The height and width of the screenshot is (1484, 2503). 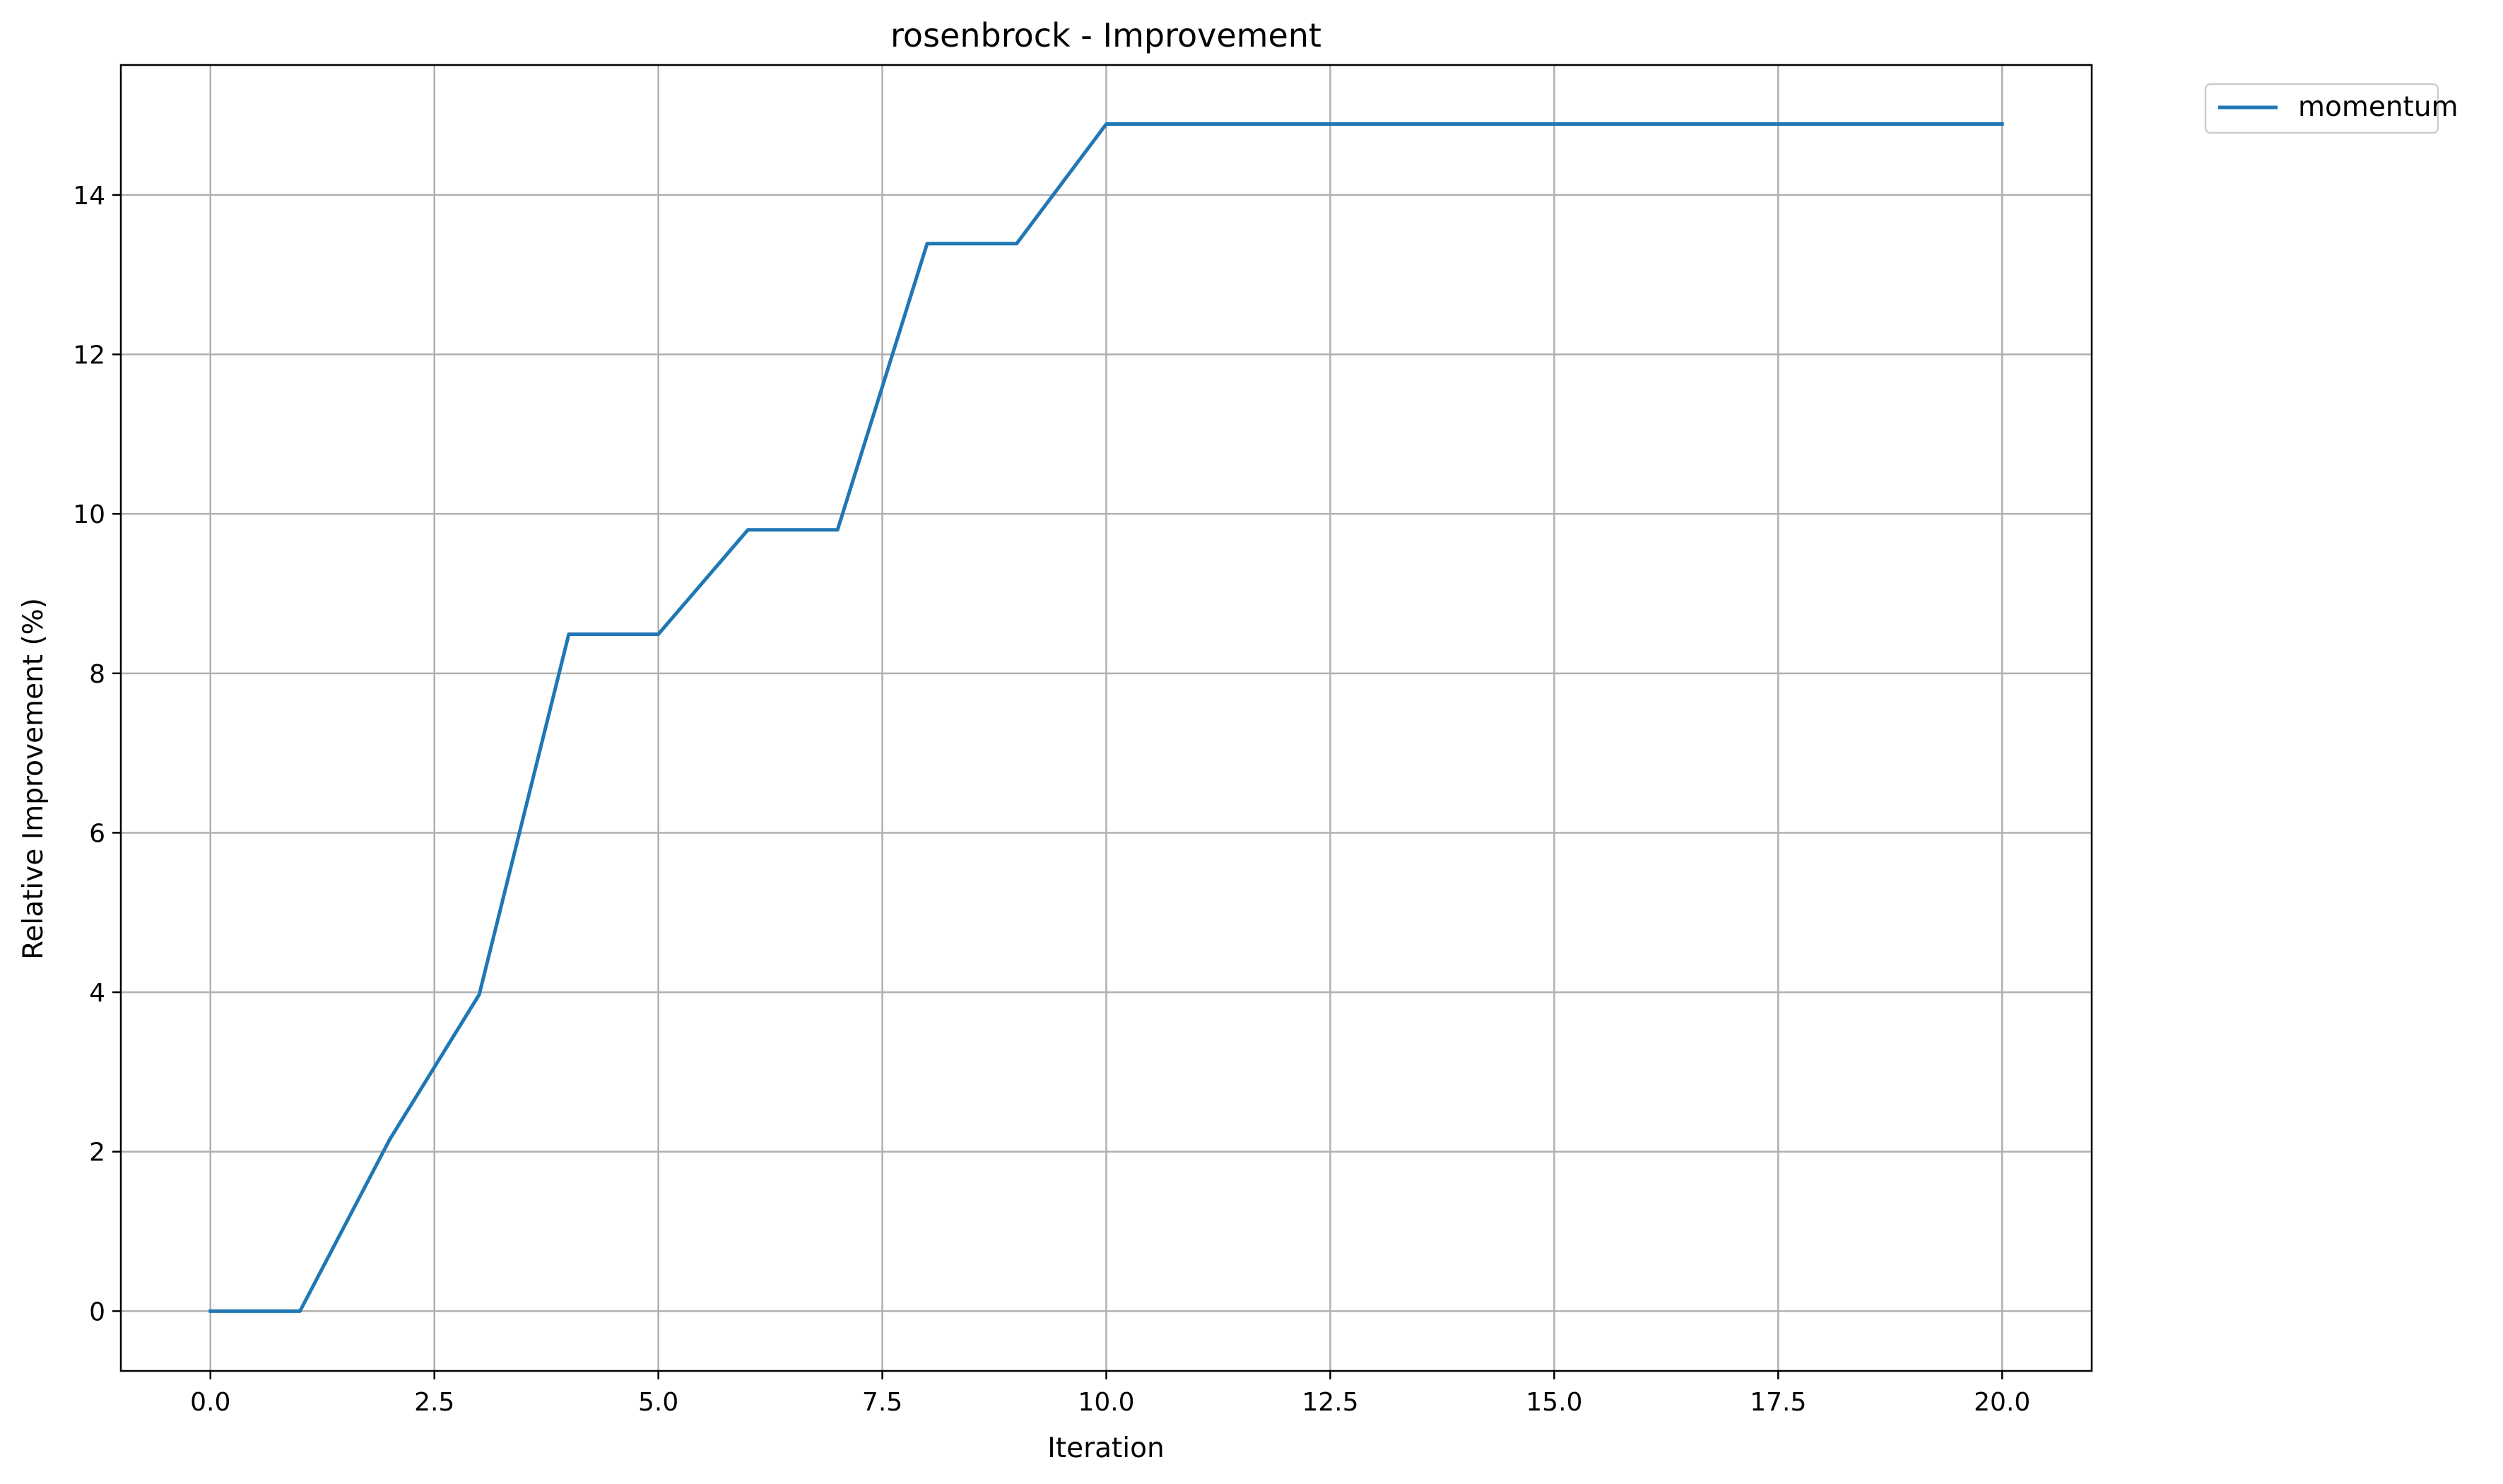 I want to click on y-tick-label-2: 4, so click(x=97, y=993).